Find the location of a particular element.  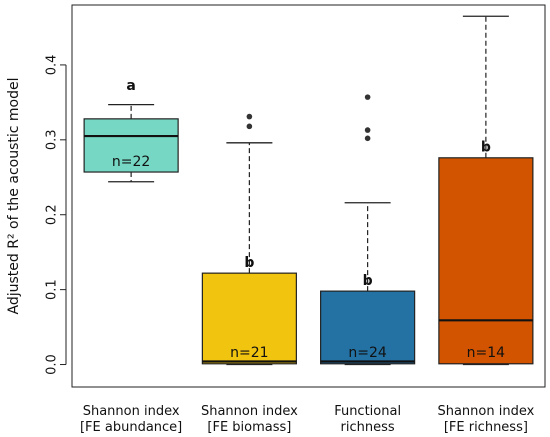

n-label: n=14 is located at coordinates (486, 353).